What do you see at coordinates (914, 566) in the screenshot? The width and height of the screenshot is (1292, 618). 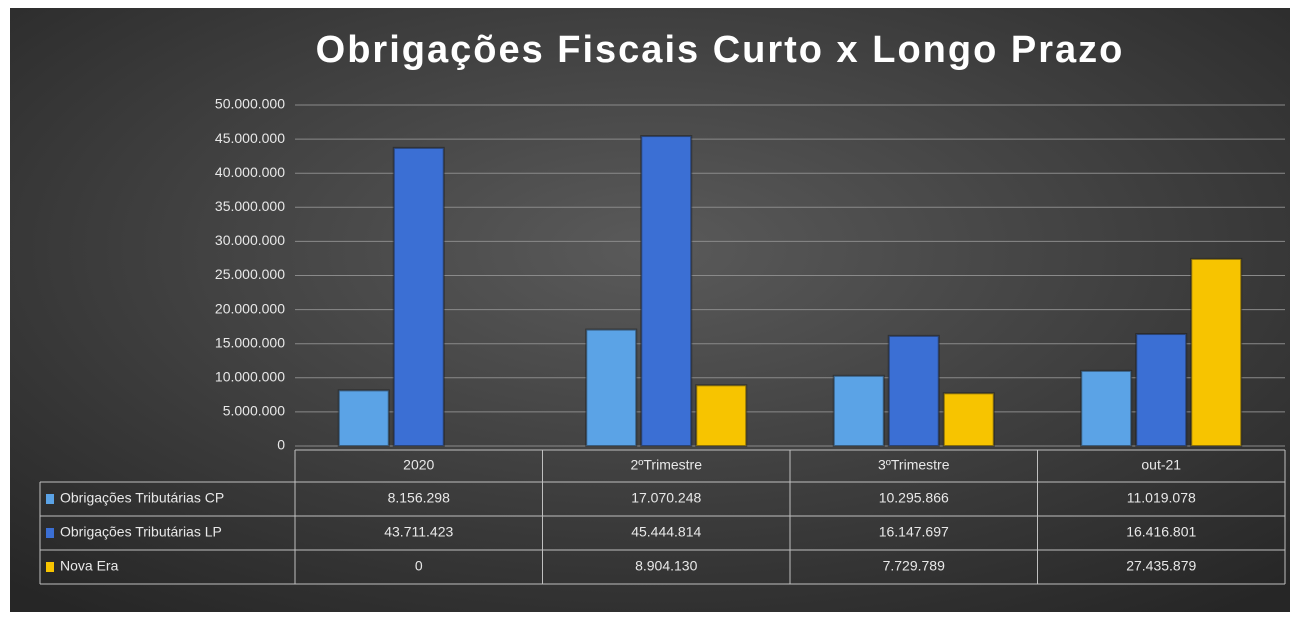 I see `table-value: 7.729.789` at bounding box center [914, 566].